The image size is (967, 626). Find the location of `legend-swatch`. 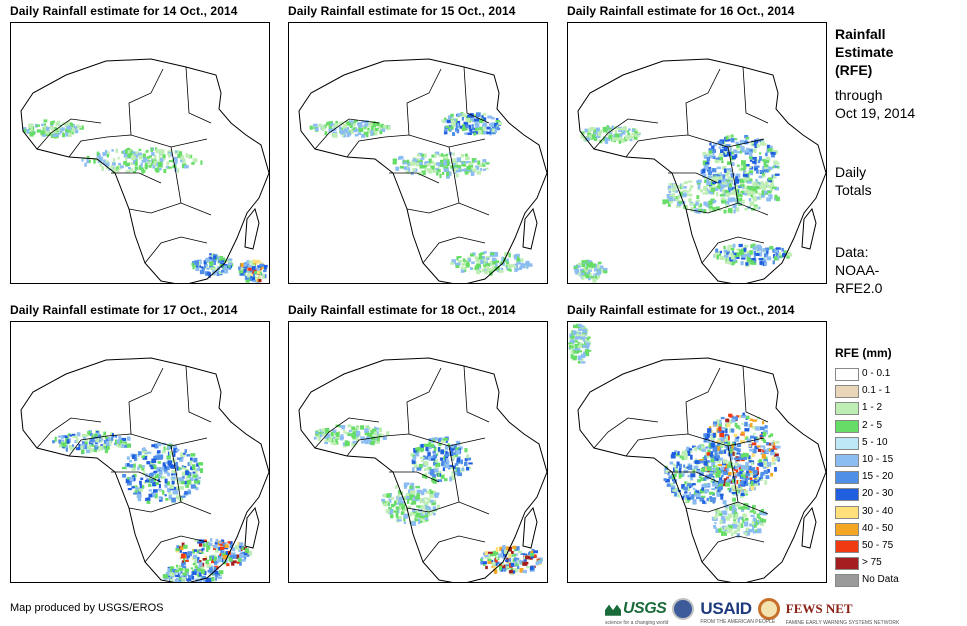

legend-swatch is located at coordinates (847, 581).